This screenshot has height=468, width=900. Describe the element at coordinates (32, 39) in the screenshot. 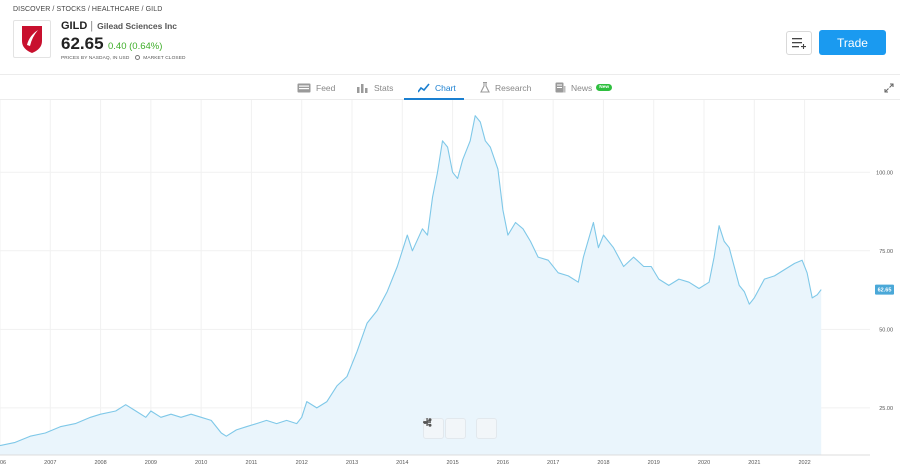

I see `gilead-logo-icon` at that location.